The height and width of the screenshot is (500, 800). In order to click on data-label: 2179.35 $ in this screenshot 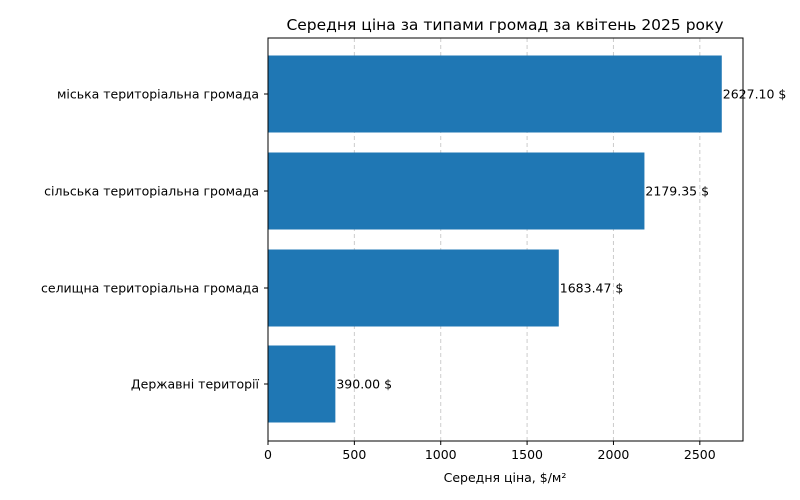, I will do `click(677, 191)`.